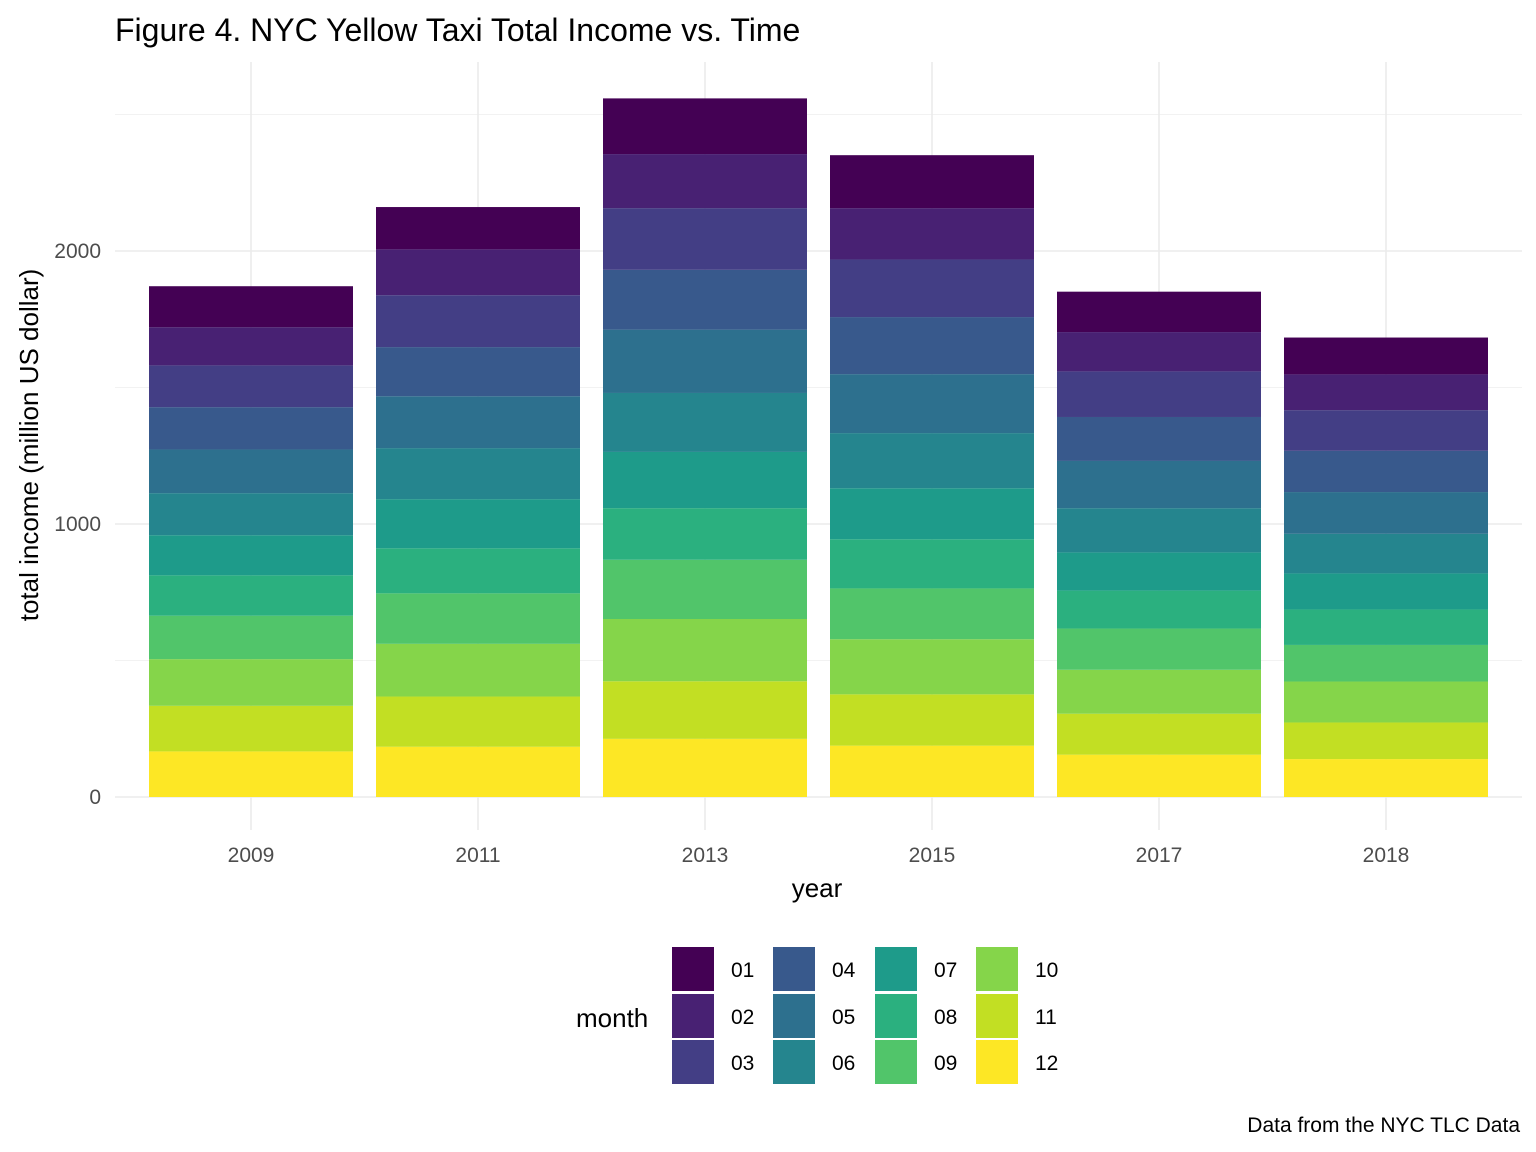 The height and width of the screenshot is (1152, 1536). I want to click on y-axis-title: total income (million US dollar), so click(29, 445).